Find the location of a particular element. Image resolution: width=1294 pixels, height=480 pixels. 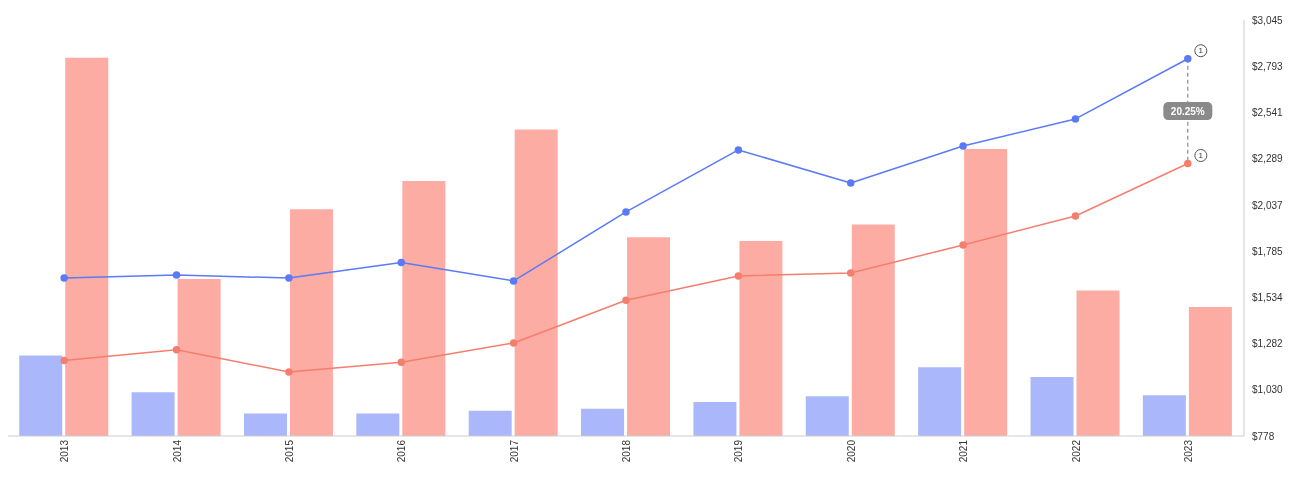

x-tick-label: 2015 is located at coordinates (290, 451).